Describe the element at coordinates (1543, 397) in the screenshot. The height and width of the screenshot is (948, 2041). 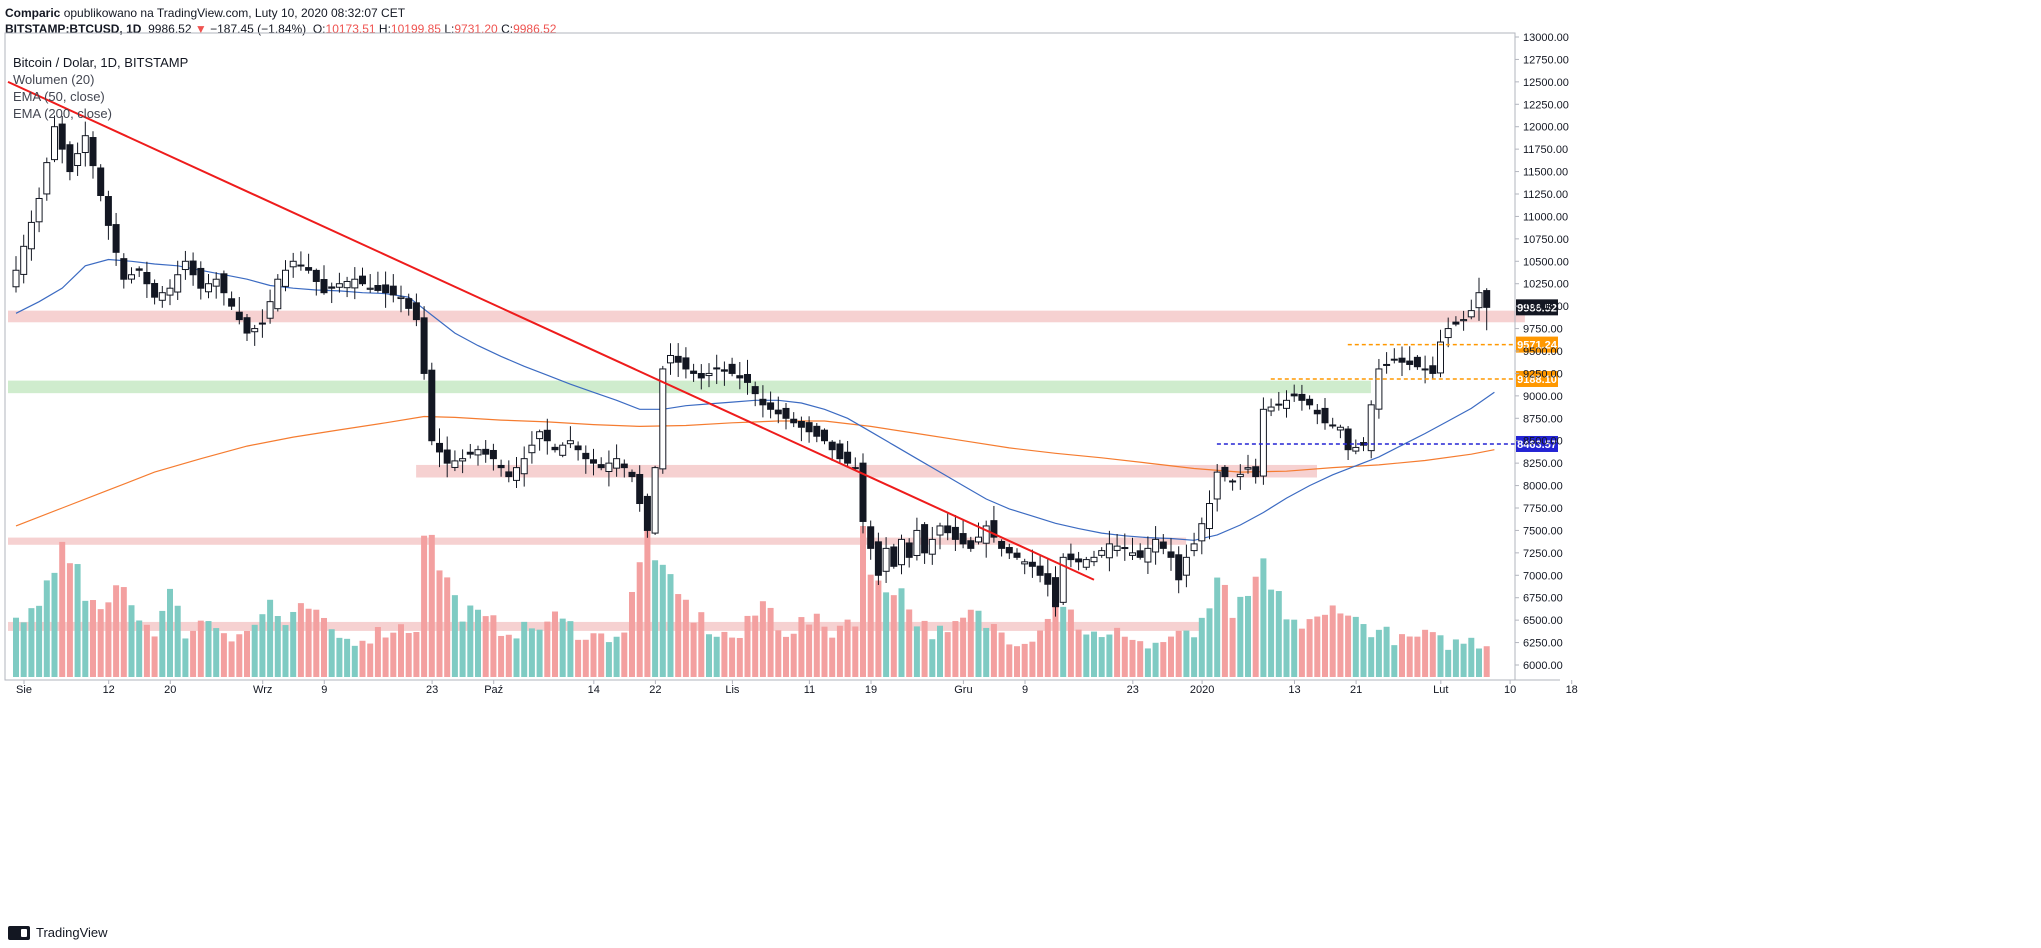
I see `y-tick-label: 9000.00` at that location.